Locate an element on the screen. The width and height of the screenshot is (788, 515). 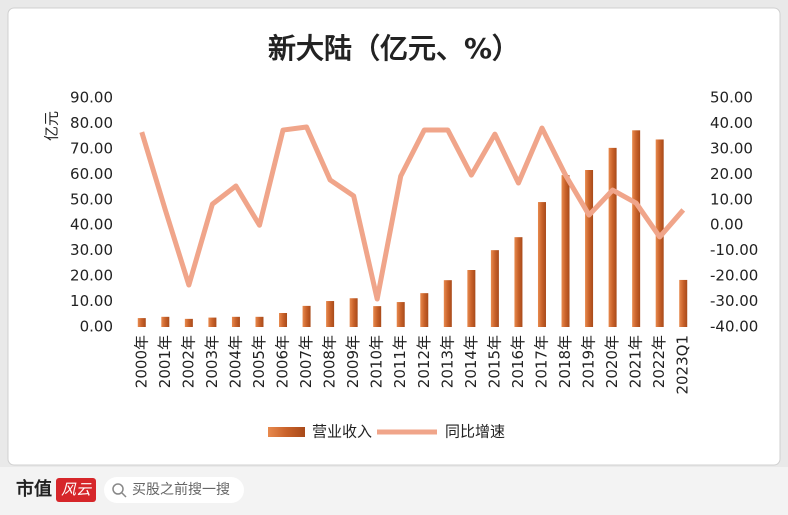
x-tick-label: 2004年 is located at coordinates (235, 361).